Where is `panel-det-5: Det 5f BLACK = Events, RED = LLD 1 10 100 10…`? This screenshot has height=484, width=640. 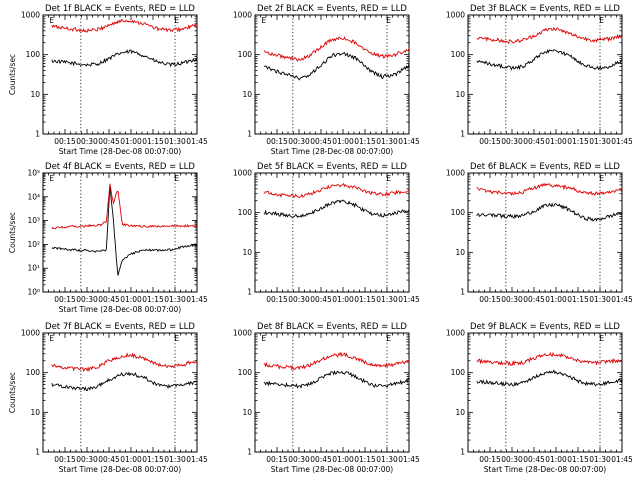
panel-det-5: Det 5f BLACK = Events, RED = LLD 1 10 100 10… is located at coordinates (326, 233).